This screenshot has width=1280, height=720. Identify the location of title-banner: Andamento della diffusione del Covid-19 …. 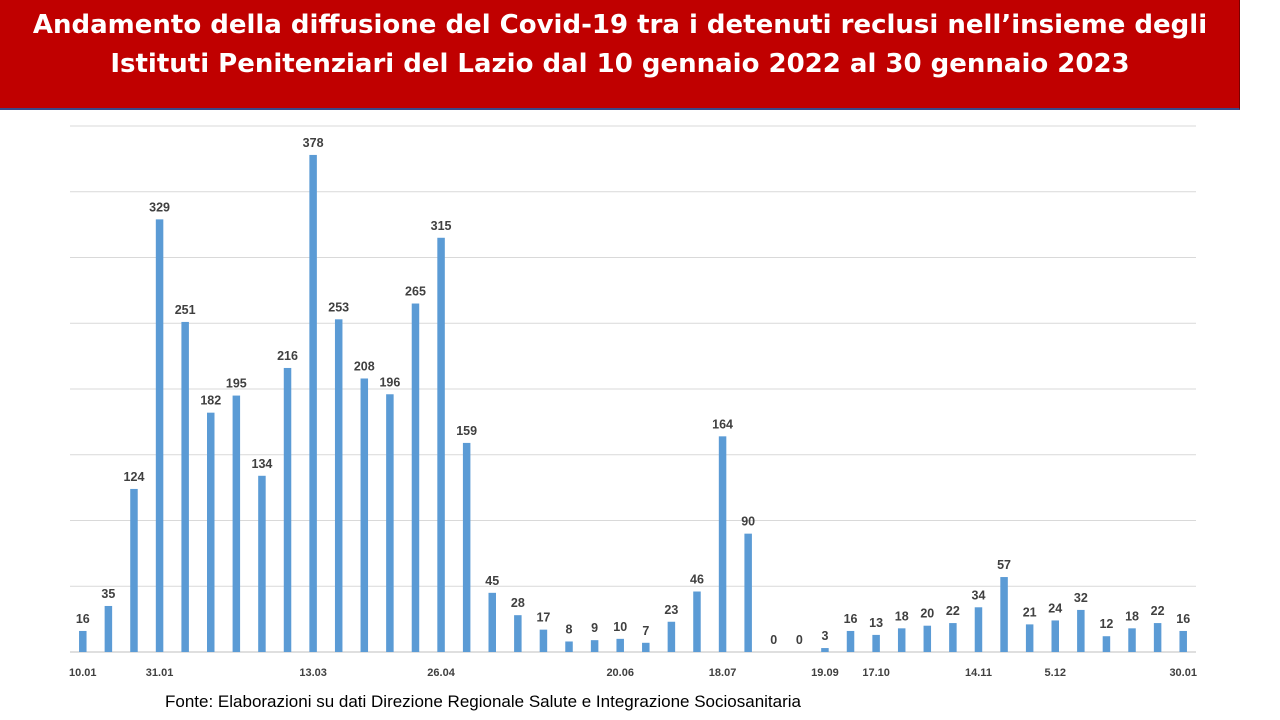
(620, 55).